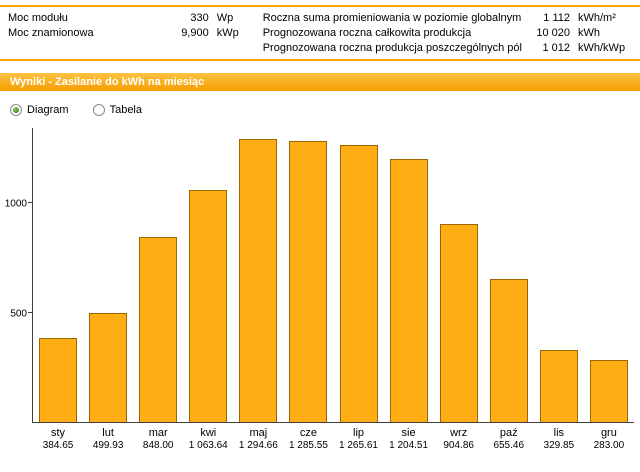 This screenshot has width=640, height=472. What do you see at coordinates (108, 367) in the screenshot?
I see `bar-lut` at bounding box center [108, 367].